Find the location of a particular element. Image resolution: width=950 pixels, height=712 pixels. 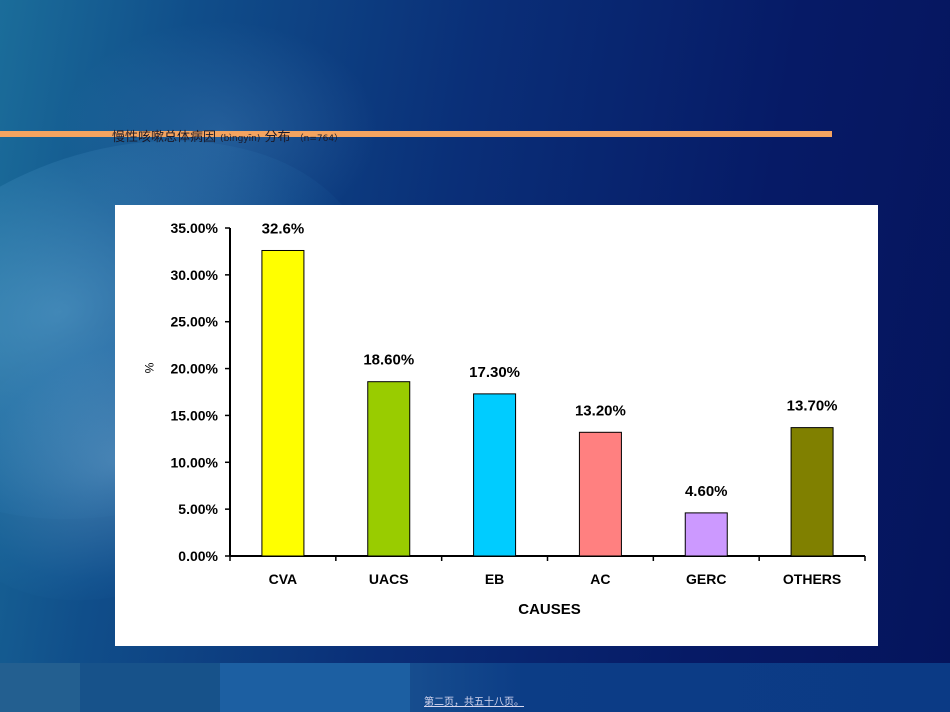

x-tick-label: OTHERS is located at coordinates (812, 579).